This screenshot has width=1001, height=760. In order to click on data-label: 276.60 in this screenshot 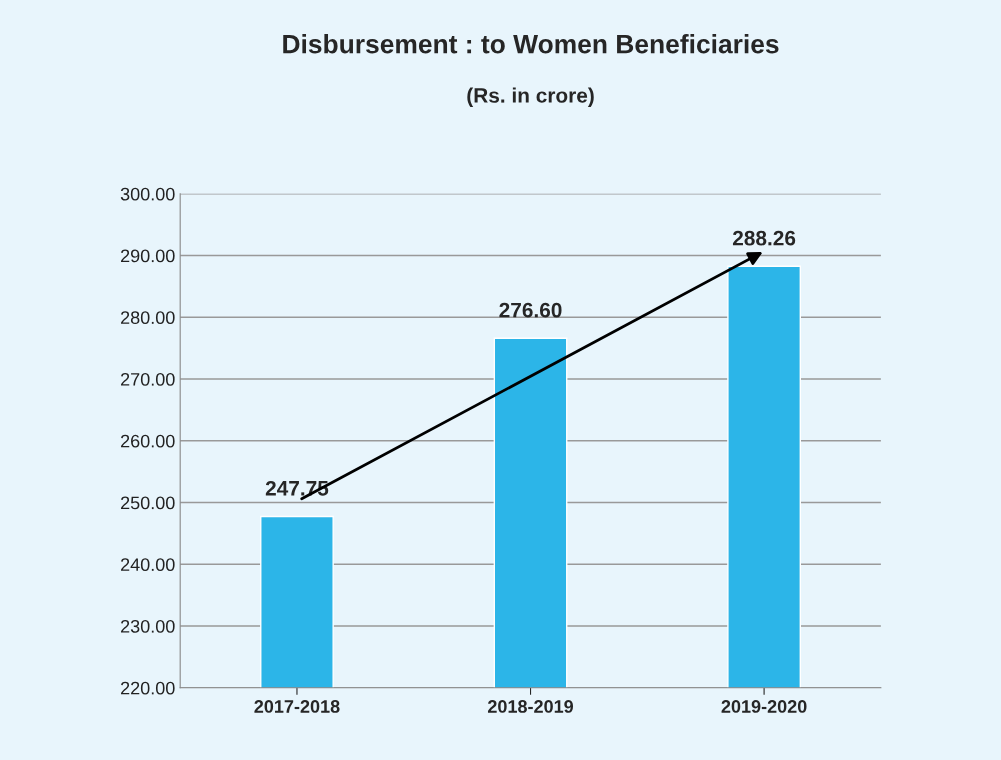, I will do `click(530, 310)`.